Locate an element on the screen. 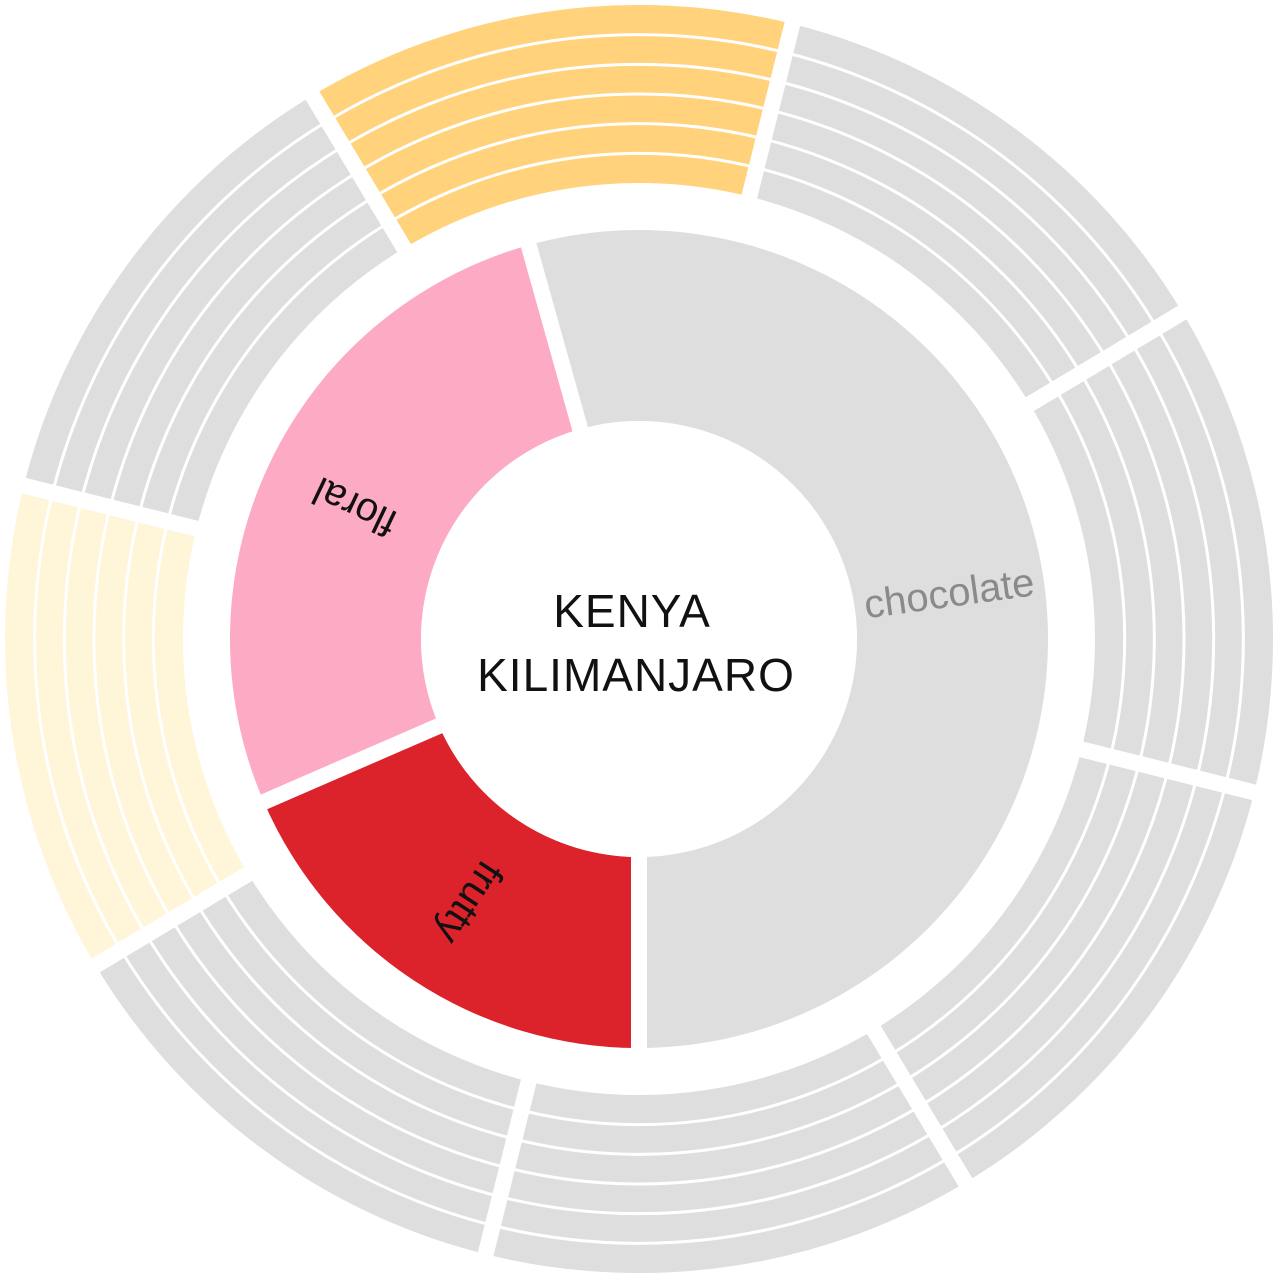 This screenshot has height=1278, width=1278. title-line-1: KENYA is located at coordinates (632, 611).